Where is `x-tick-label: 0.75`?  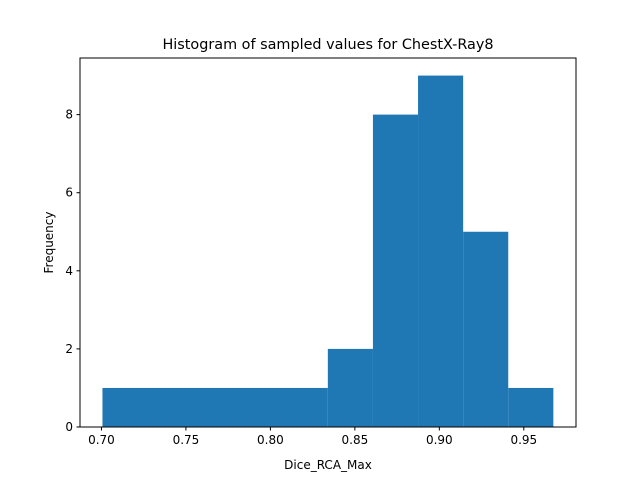 x-tick-label: 0.75 is located at coordinates (186, 440).